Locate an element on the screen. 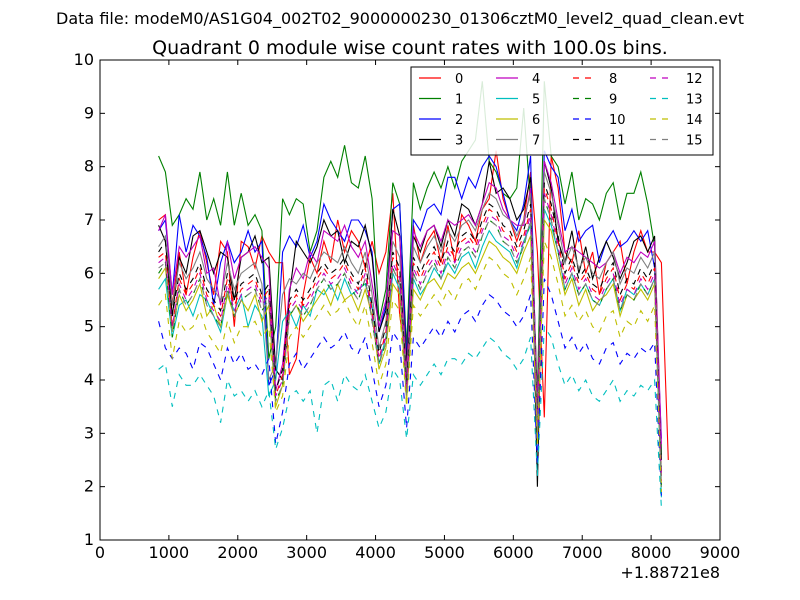 This screenshot has height=600, width=800. x-tick-label-7: 7000 is located at coordinates (582, 552).